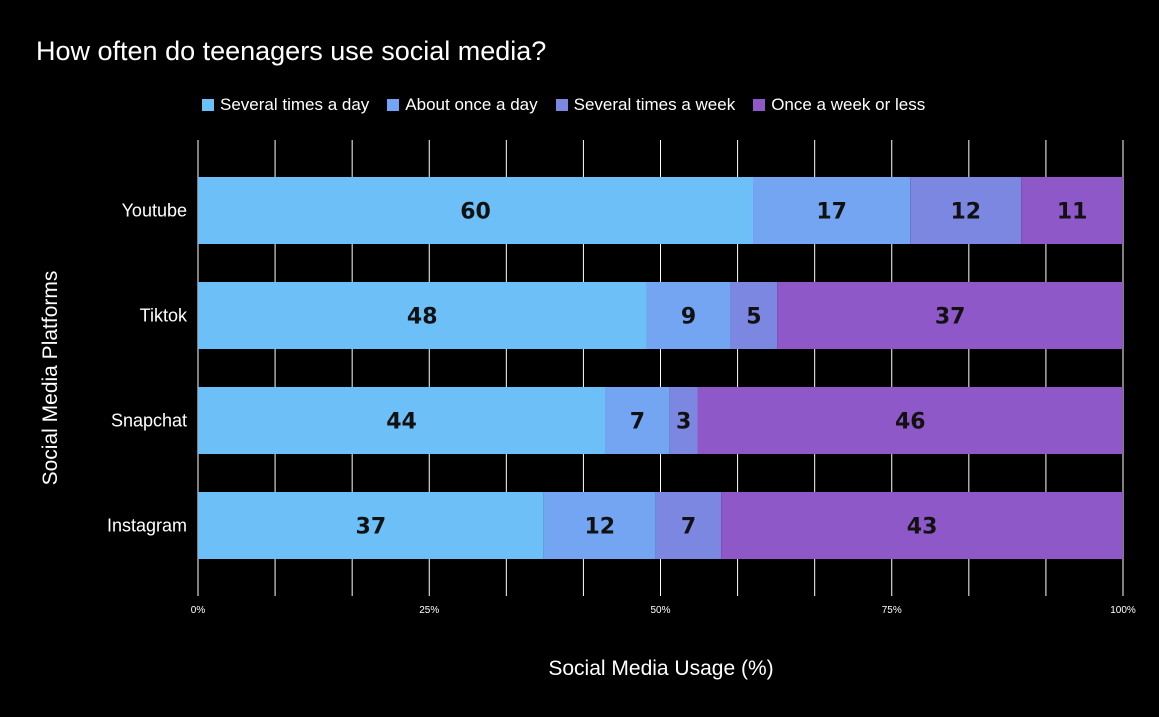 The width and height of the screenshot is (1159, 717). I want to click on legend-label: About once a day, so click(471, 104).